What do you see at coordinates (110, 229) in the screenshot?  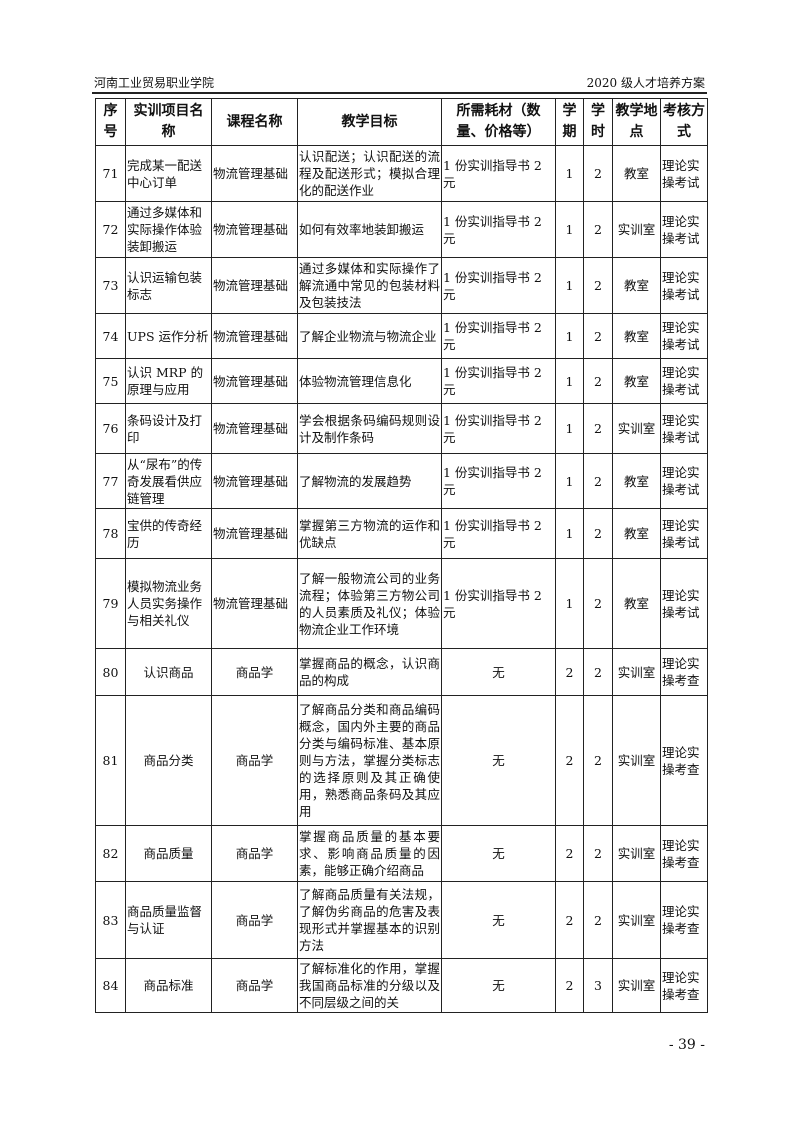 I see `cell-no: 72` at bounding box center [110, 229].